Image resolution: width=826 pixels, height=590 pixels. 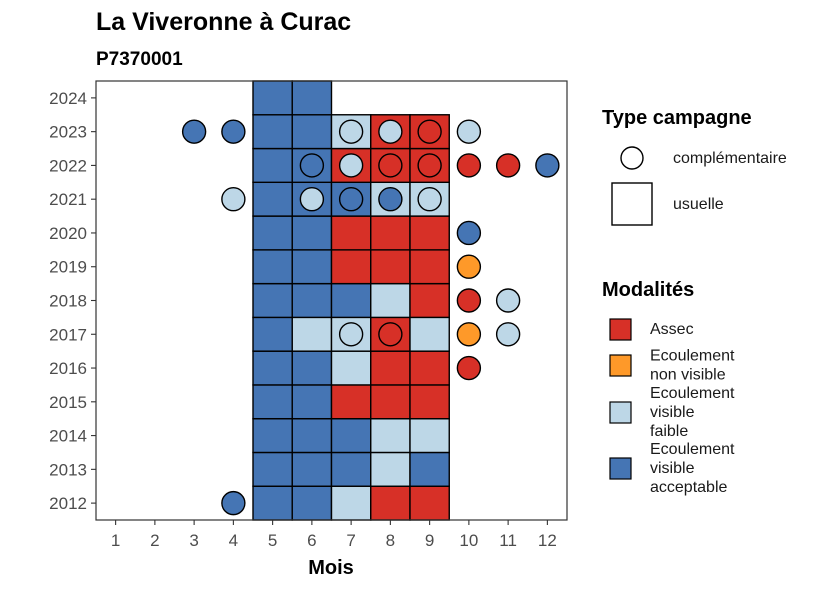 I want to click on chart-title: La Viveronne à Curac, so click(x=223, y=22).